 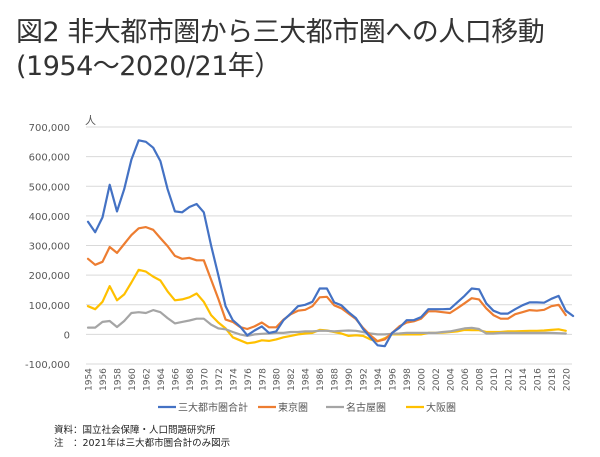 I want to click on x-tick-label: 1970, so click(x=205, y=379).